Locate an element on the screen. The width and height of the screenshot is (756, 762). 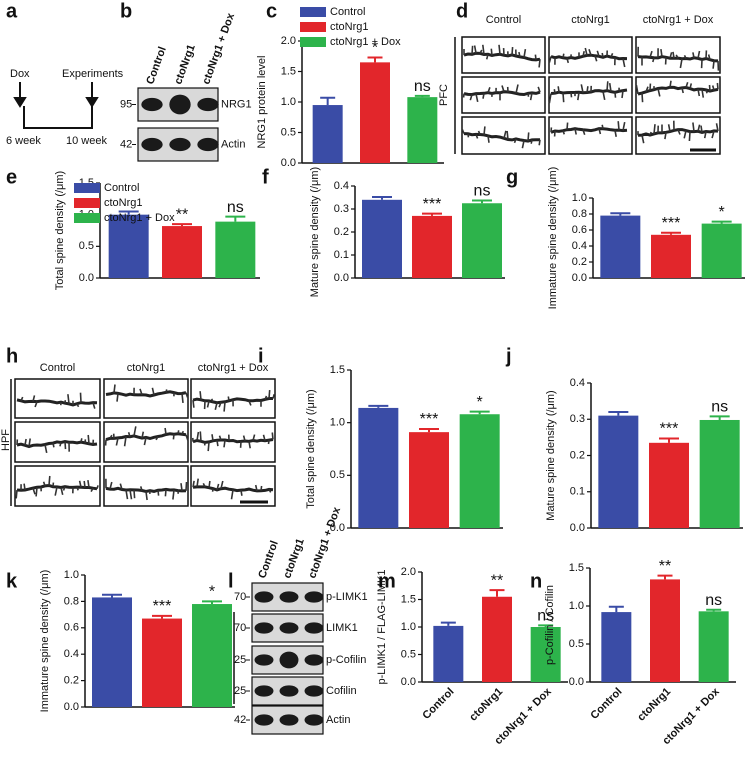
blot-name: NRG1 is located at coordinates (236, 104).